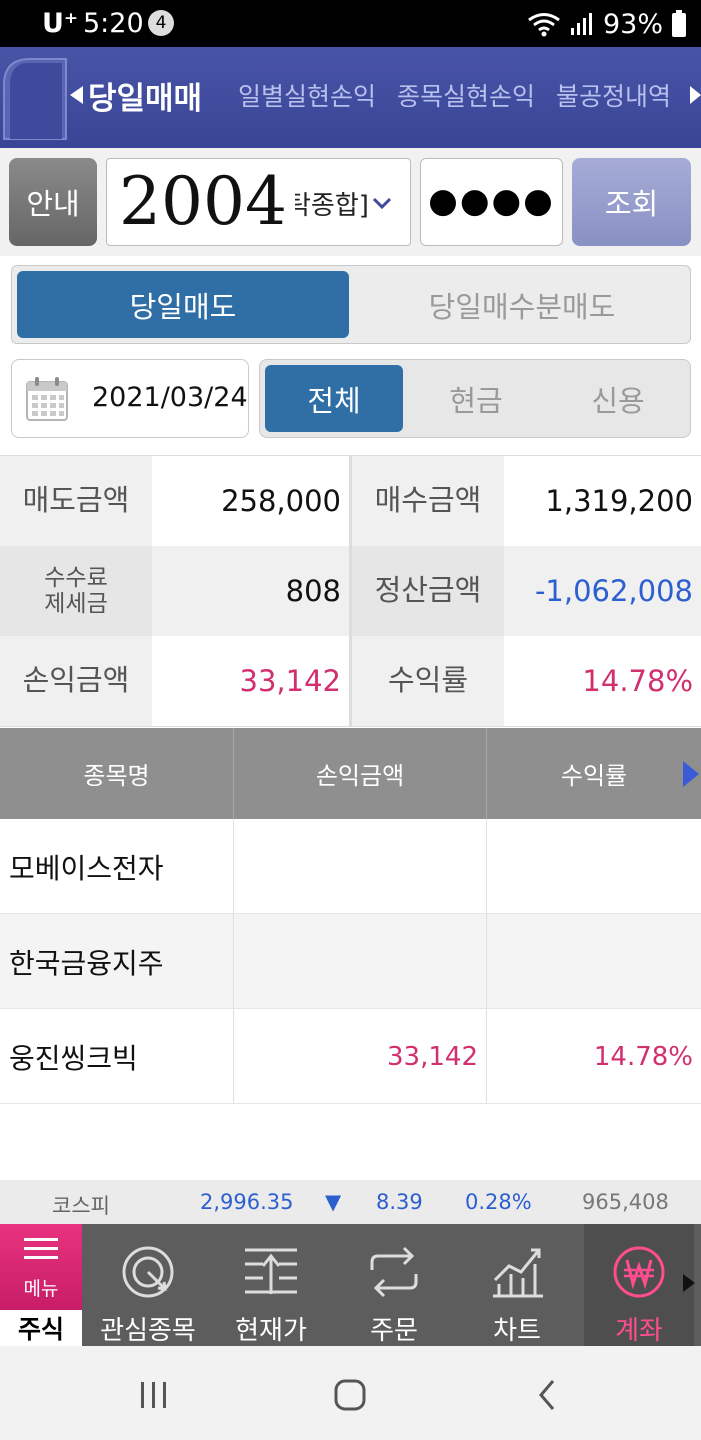  What do you see at coordinates (81, 1206) in the screenshot?
I see `index-name: 코스피` at bounding box center [81, 1206].